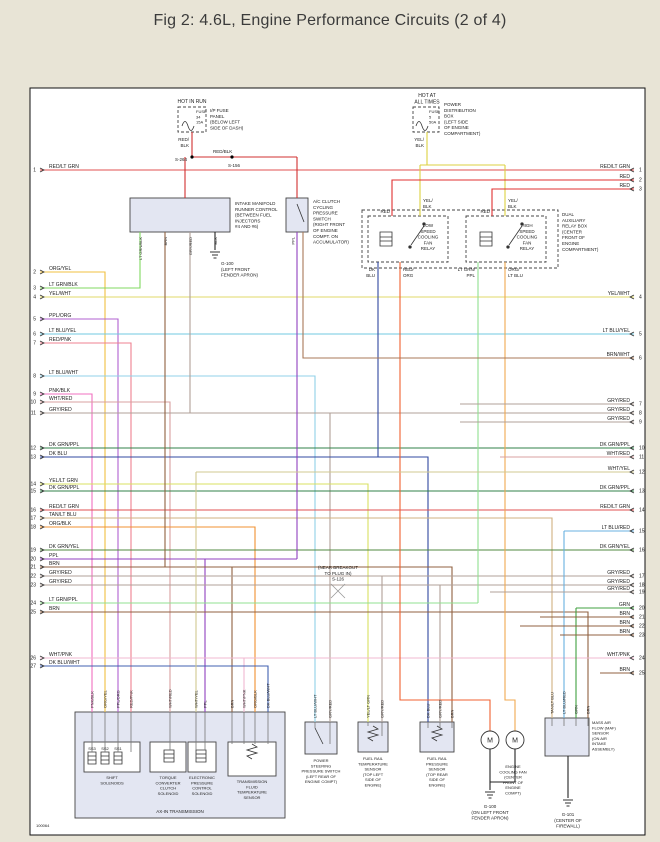 This screenshot has width=660, height=842. Describe the element at coordinates (640, 171) in the screenshot. I see `right-pin-number: 1` at that location.